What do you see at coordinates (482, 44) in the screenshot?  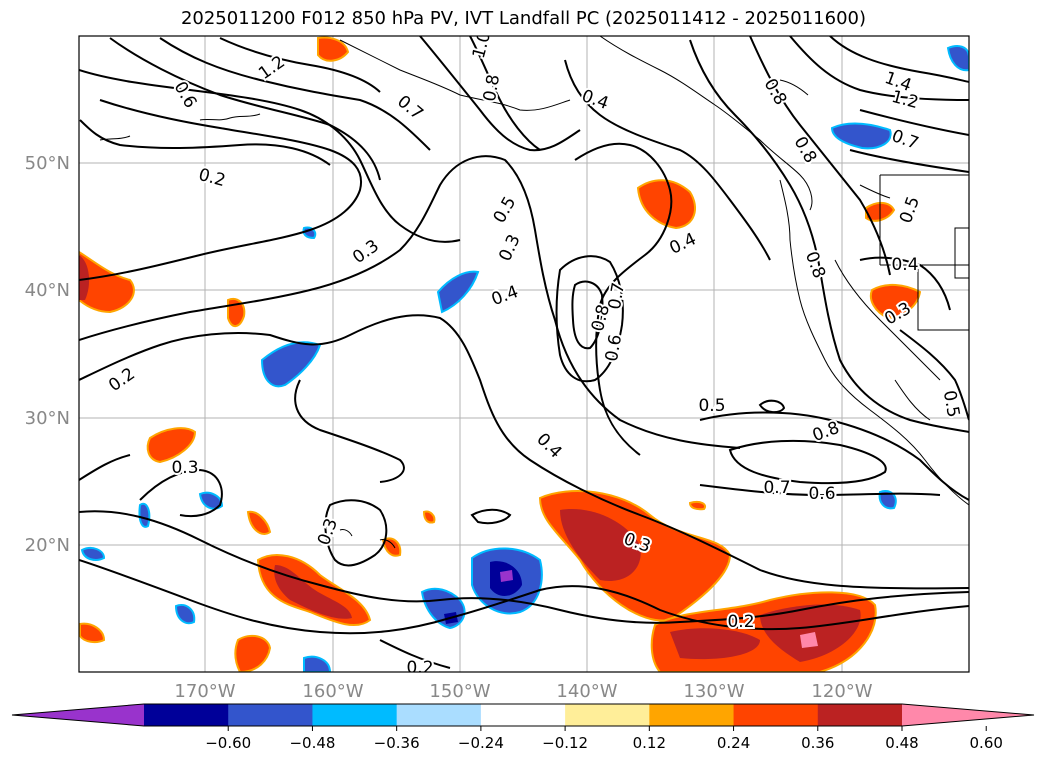 I see `contour-label: 1.0` at bounding box center [482, 44].